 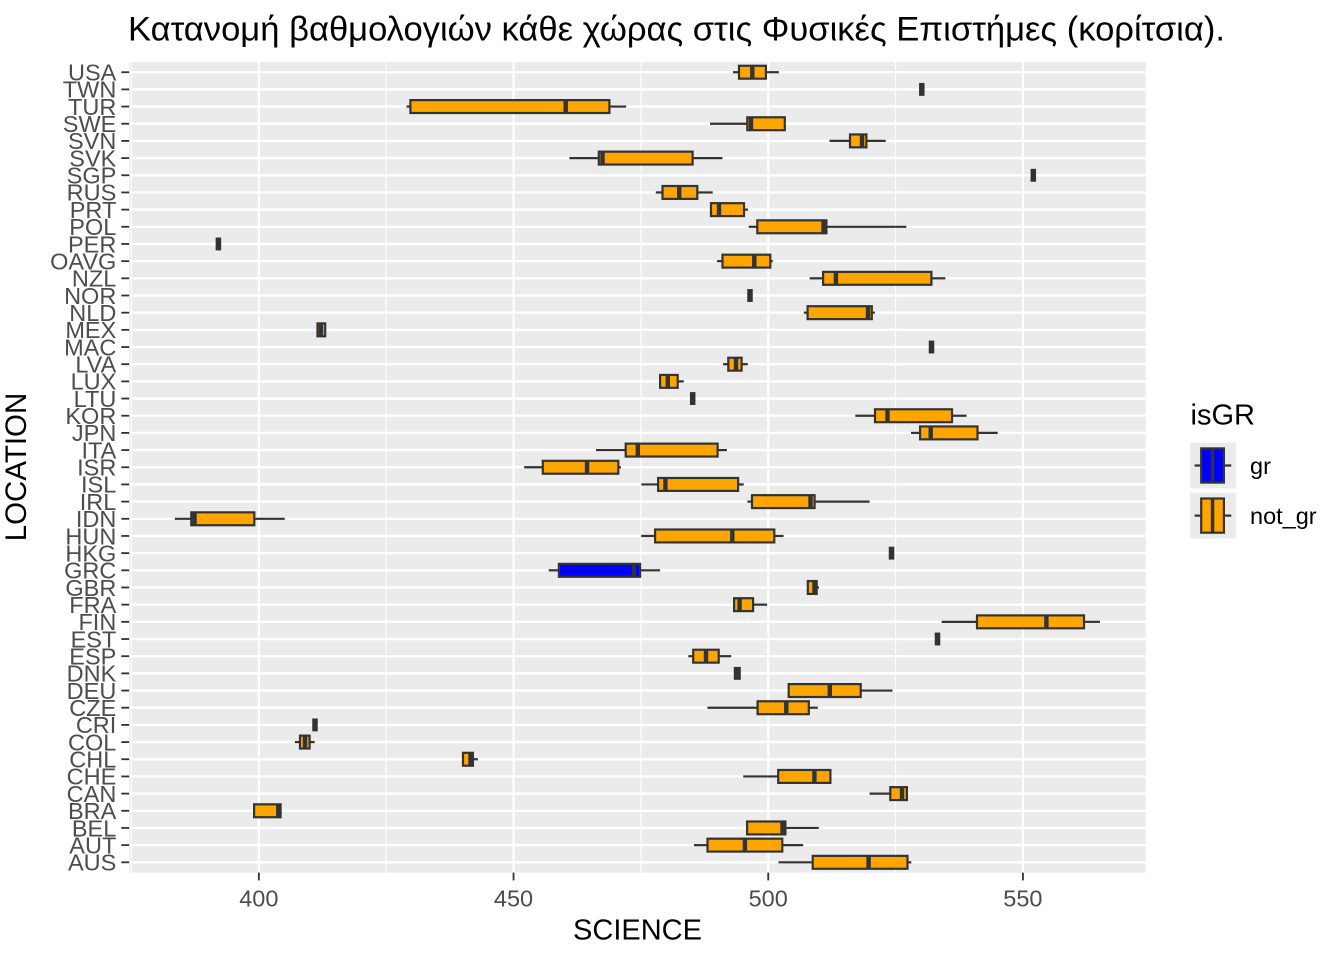 What do you see at coordinates (768, 899) in the screenshot?
I see `svg-text: 500` at bounding box center [768, 899].